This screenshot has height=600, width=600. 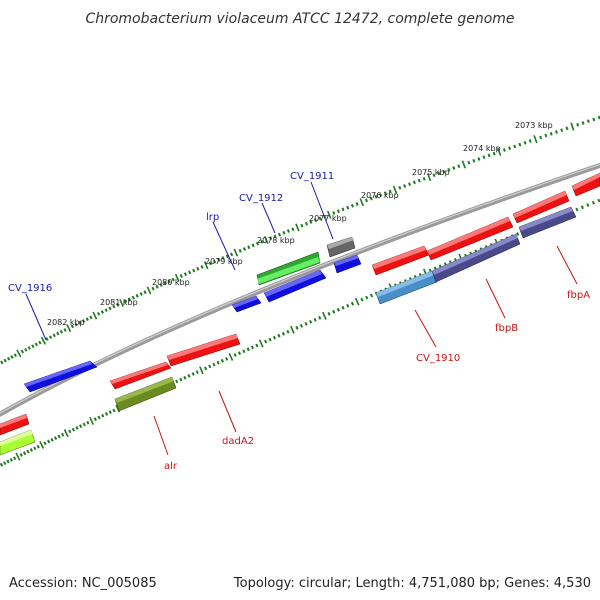 I want to click on label-cv1916: CV_1916, so click(x=30, y=288).